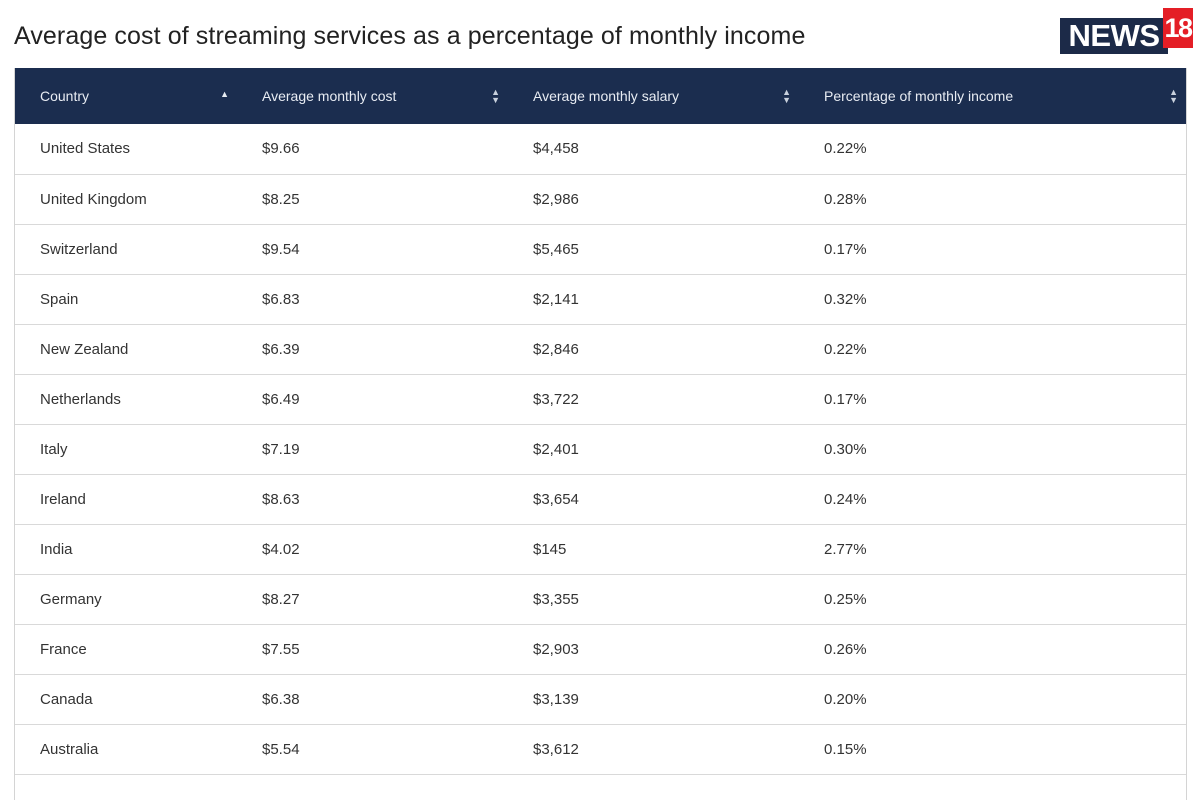 This screenshot has width=1200, height=800. What do you see at coordinates (556, 649) in the screenshot?
I see `cell-average-monthly-salary: $2,903` at bounding box center [556, 649].